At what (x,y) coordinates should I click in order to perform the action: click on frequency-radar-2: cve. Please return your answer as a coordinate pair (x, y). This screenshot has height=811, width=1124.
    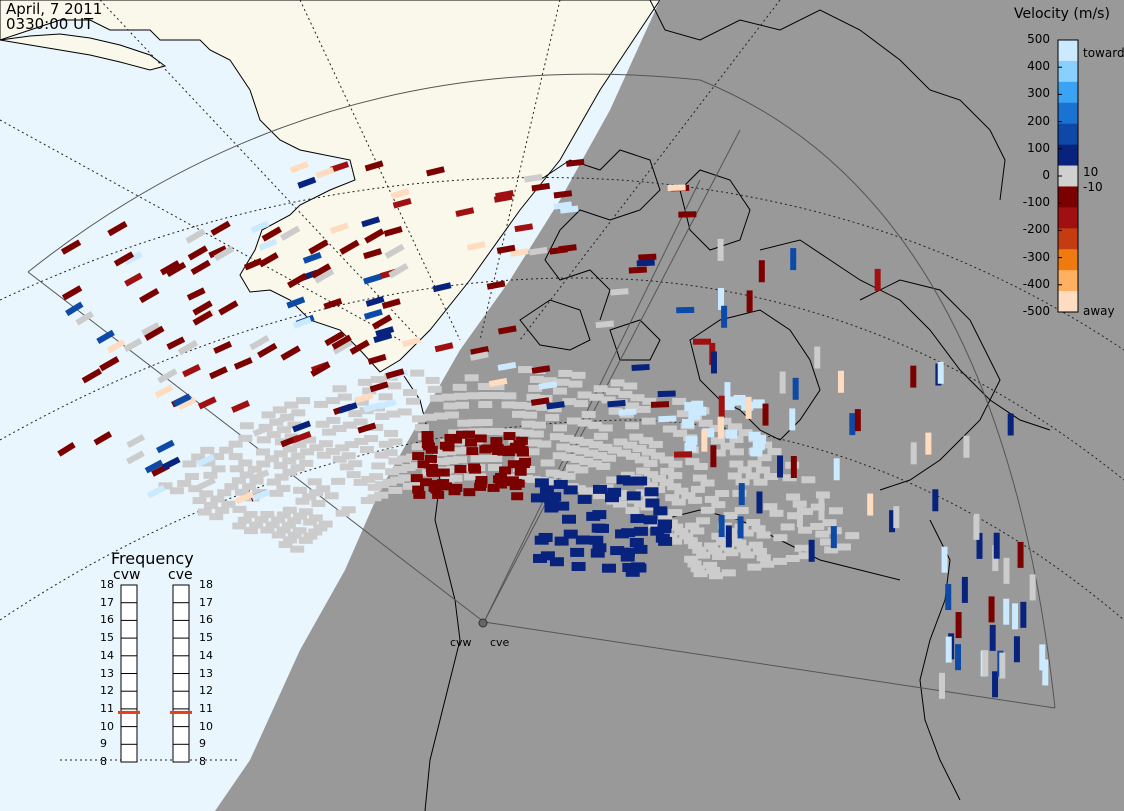
    Looking at the image, I should click on (180, 575).